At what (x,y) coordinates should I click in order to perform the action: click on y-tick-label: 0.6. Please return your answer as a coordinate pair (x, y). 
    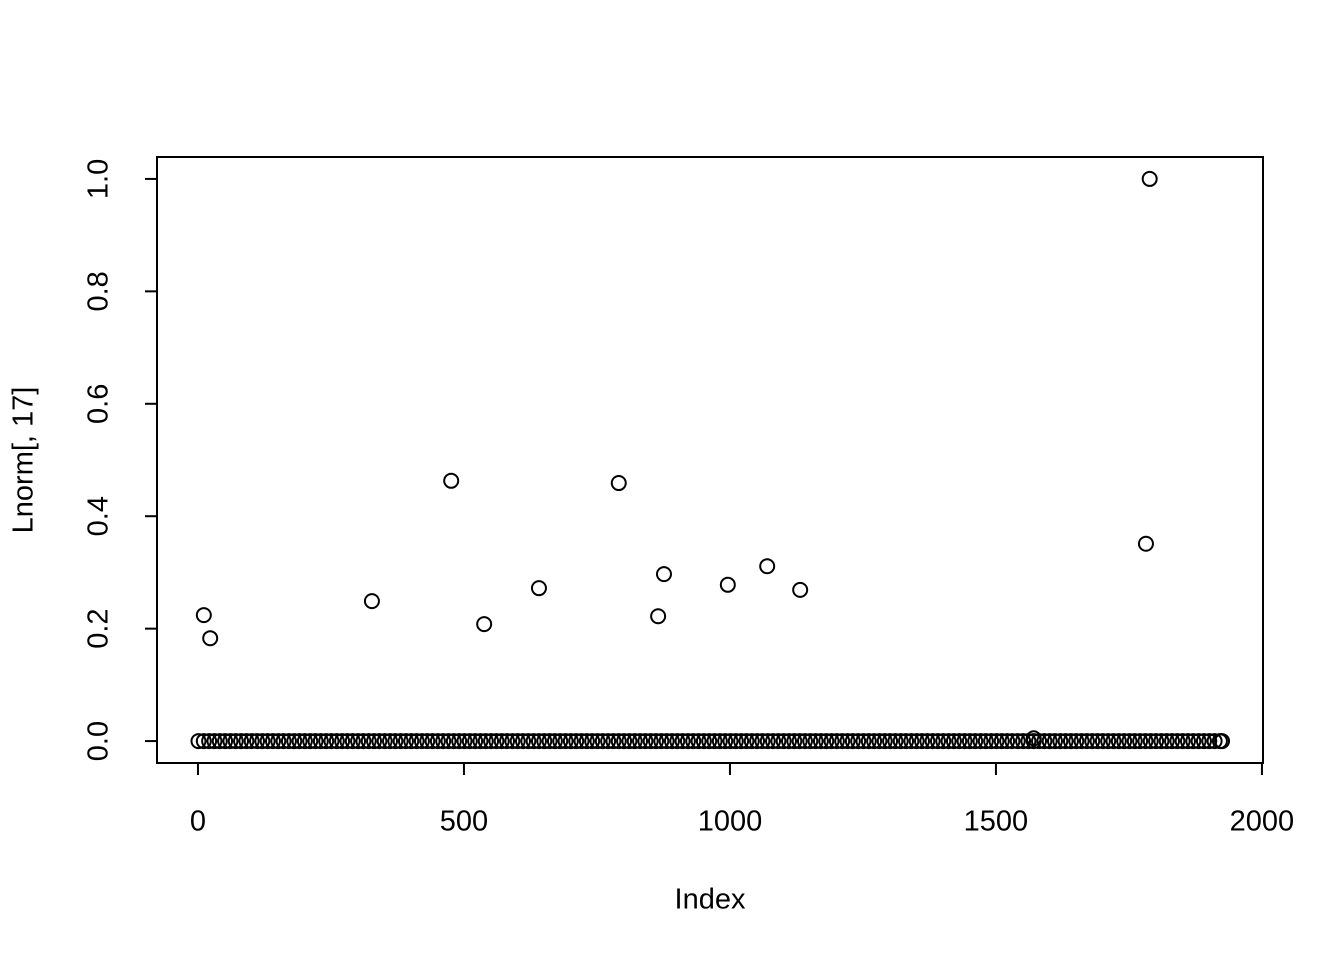
    Looking at the image, I should click on (99, 404).